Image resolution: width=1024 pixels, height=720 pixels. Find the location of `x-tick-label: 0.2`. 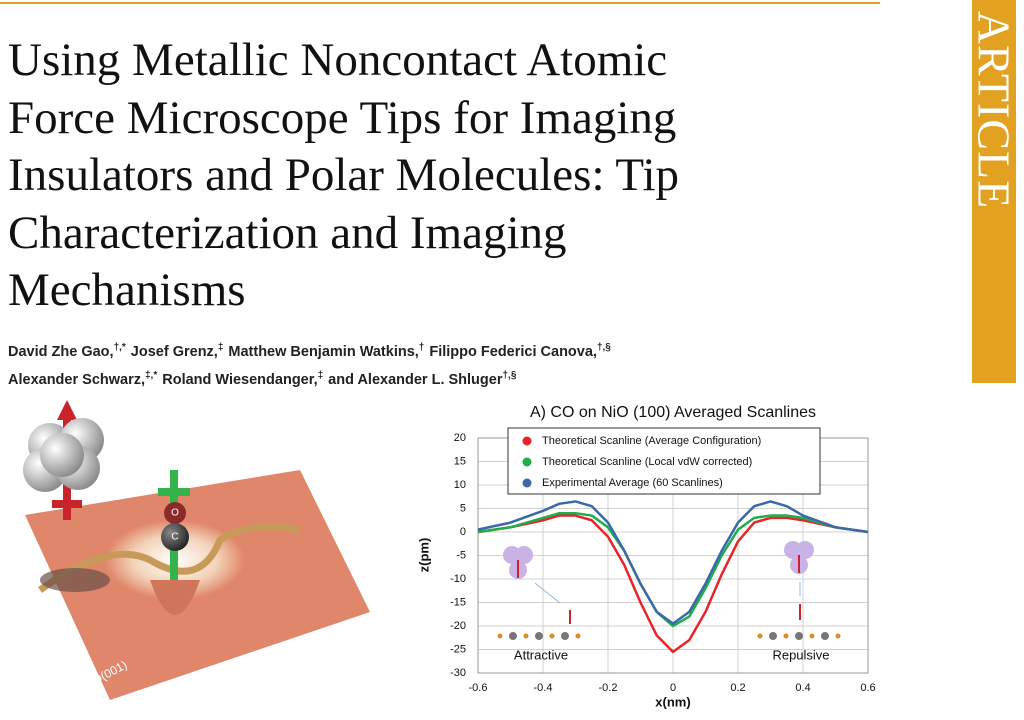

x-tick-label: 0.2 is located at coordinates (737, 688).